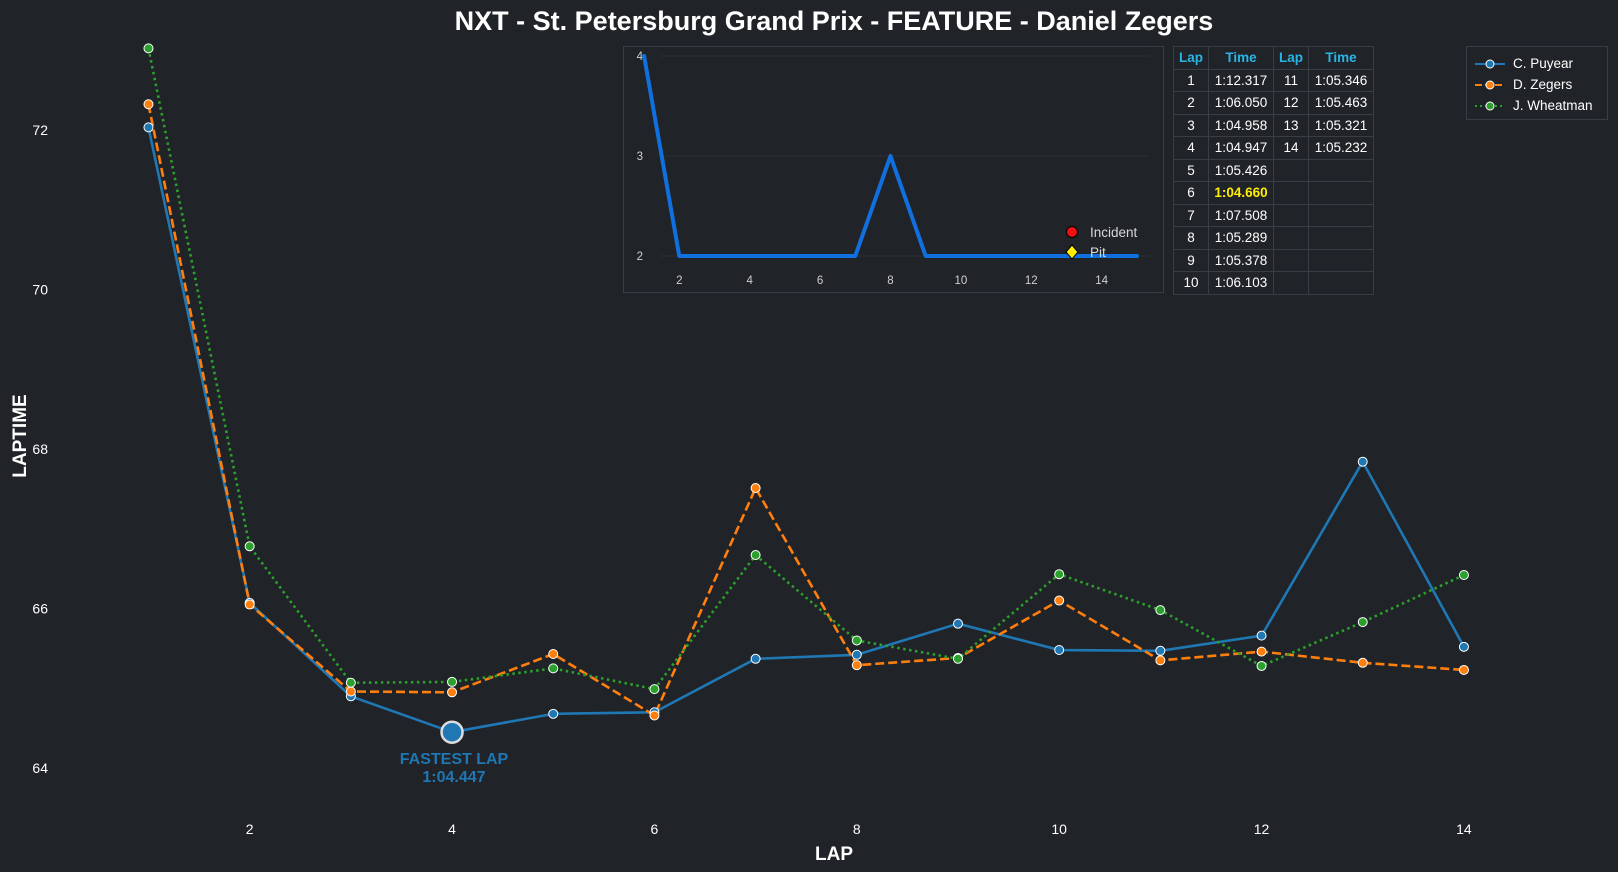  I want to click on x-axis-label: LAP, so click(834, 854).